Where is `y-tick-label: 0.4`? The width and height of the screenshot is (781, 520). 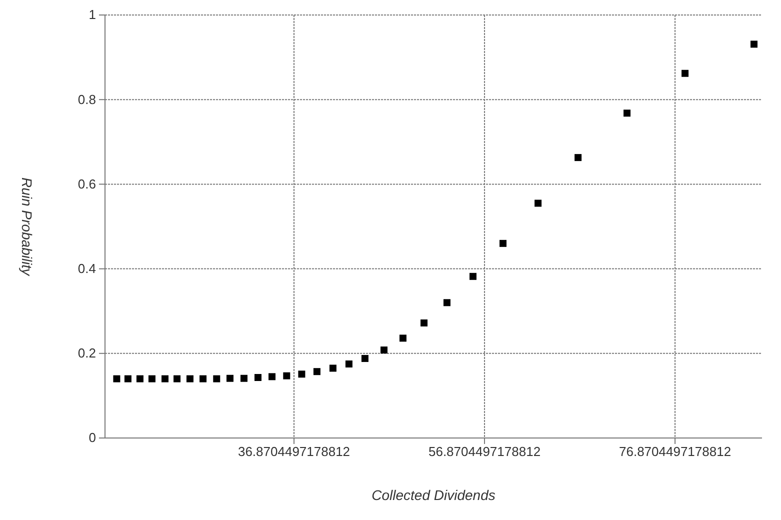 y-tick-label: 0.4 is located at coordinates (87, 268).